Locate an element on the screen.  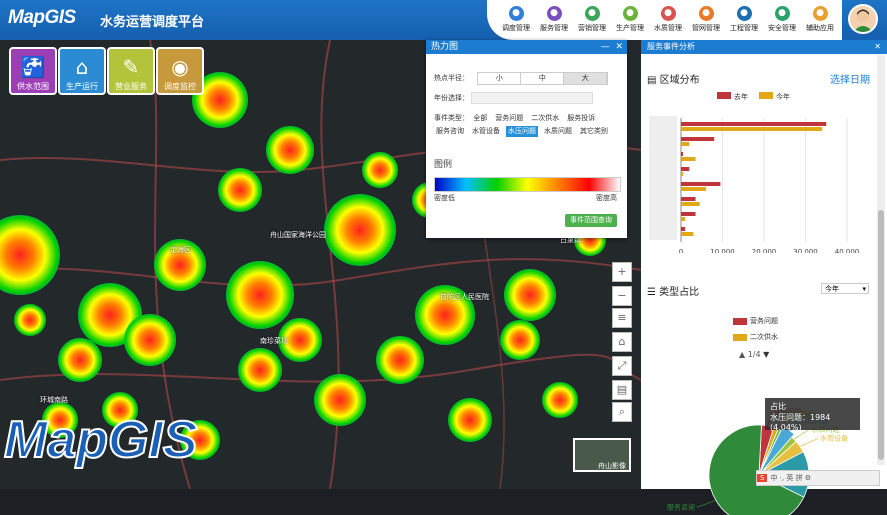
region-labels-obscured is located at coordinates (663, 178).